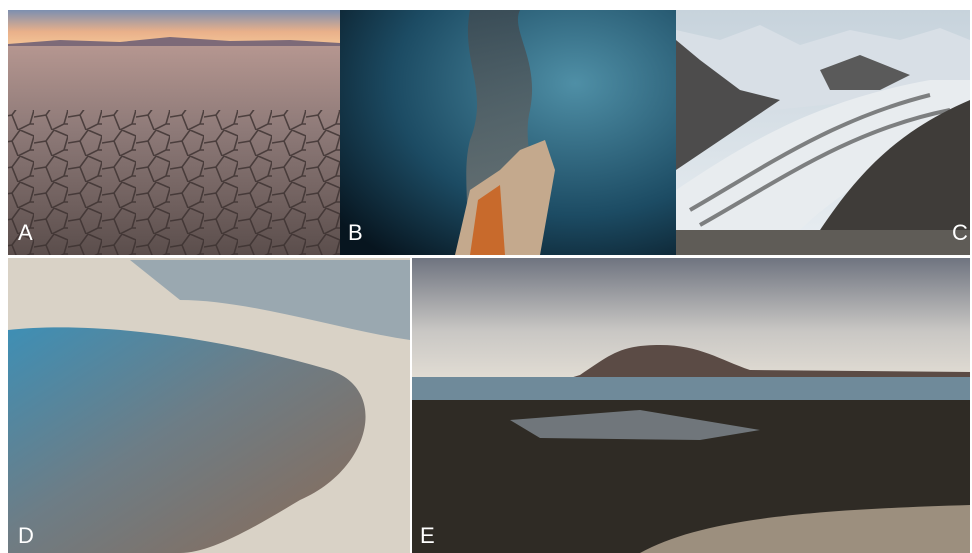 Image resolution: width=972 pixels, height=553 pixels. I want to click on mountain-left, so click(728, 105).